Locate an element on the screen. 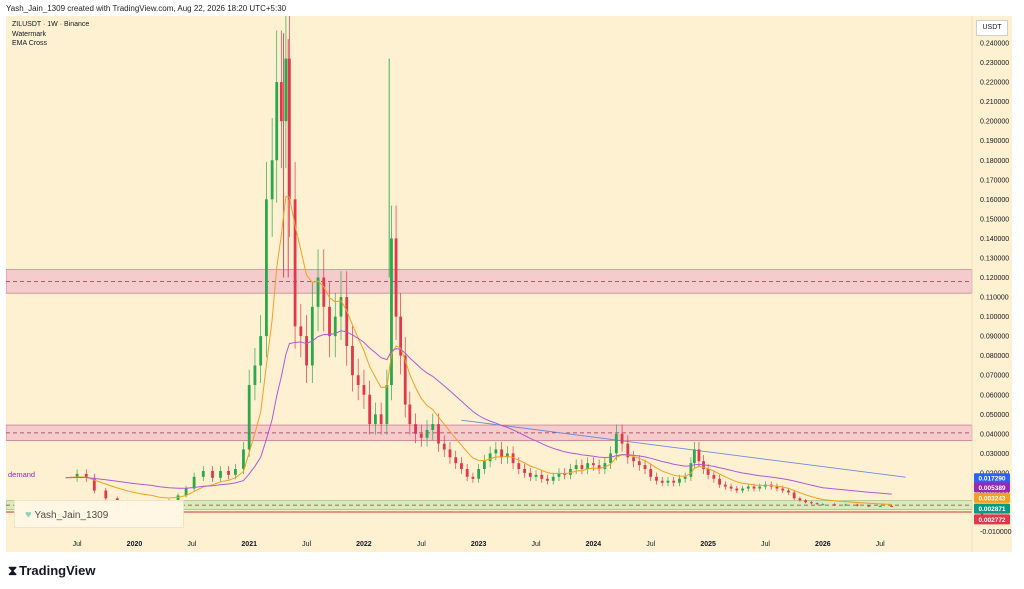 This screenshot has width=1024, height=589. tradingview-logo: ⧗ TradingView is located at coordinates (51, 571).